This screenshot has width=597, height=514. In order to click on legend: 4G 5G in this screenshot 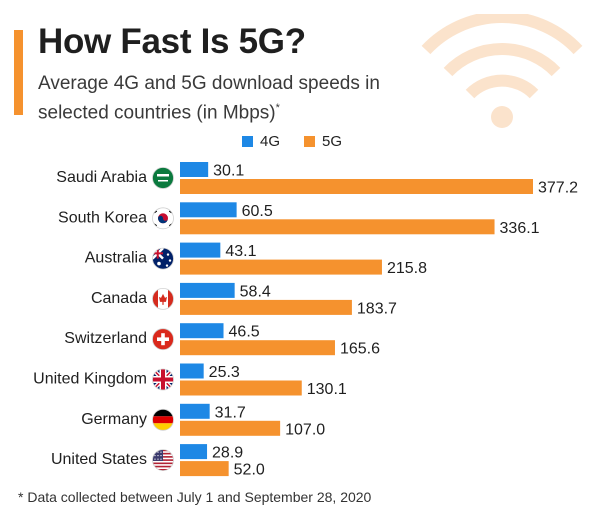, I will do `click(304, 141)`.